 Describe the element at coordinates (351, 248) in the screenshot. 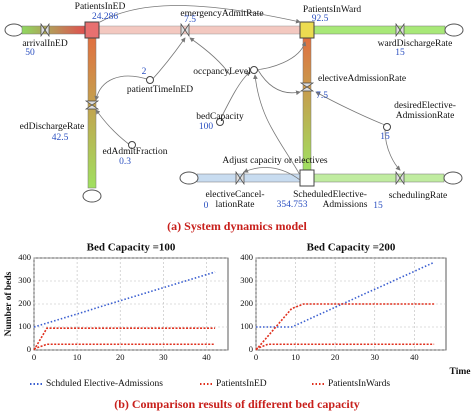

I see `chart-title: Bed Capacity =200` at that location.